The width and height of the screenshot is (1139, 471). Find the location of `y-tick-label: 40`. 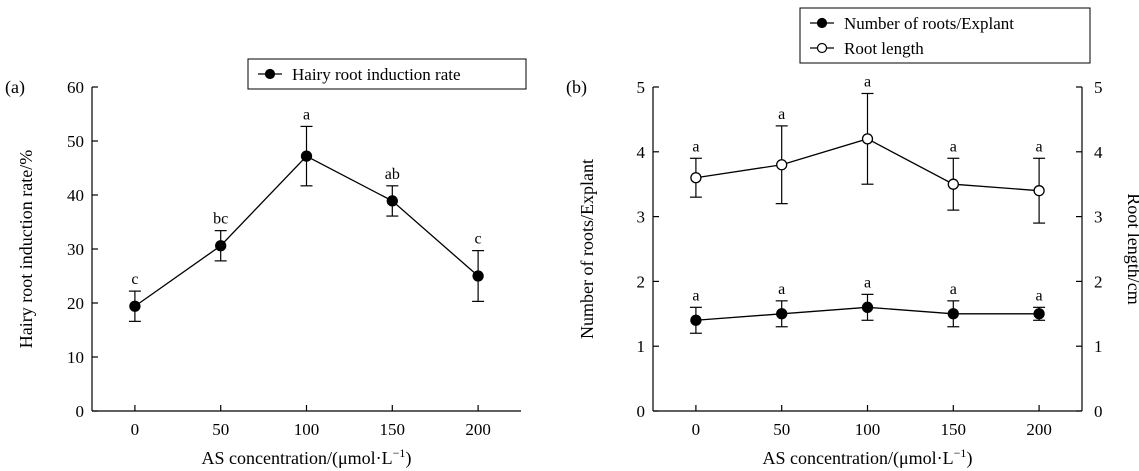

y-tick-label: 40 is located at coordinates (75, 195).